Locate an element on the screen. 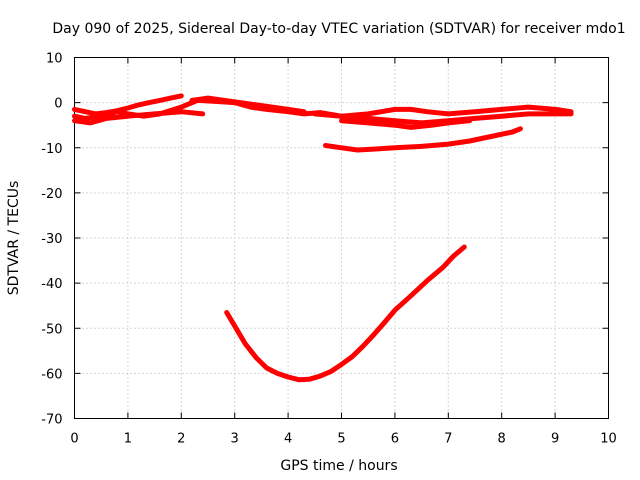 The width and height of the screenshot is (640, 480). y-tick-label: 10 is located at coordinates (54, 59).